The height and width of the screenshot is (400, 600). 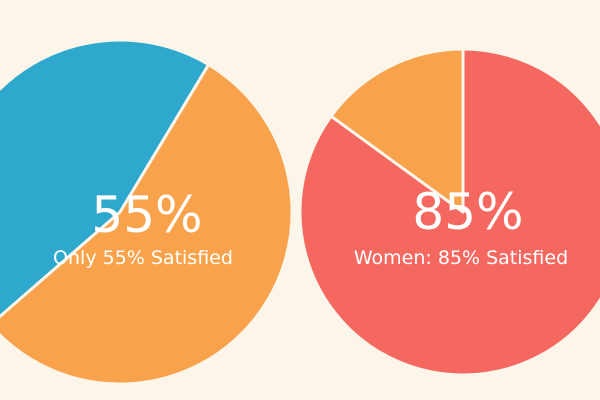 I want to click on right-caption: Women: 85% Satisfied, so click(x=461, y=258).